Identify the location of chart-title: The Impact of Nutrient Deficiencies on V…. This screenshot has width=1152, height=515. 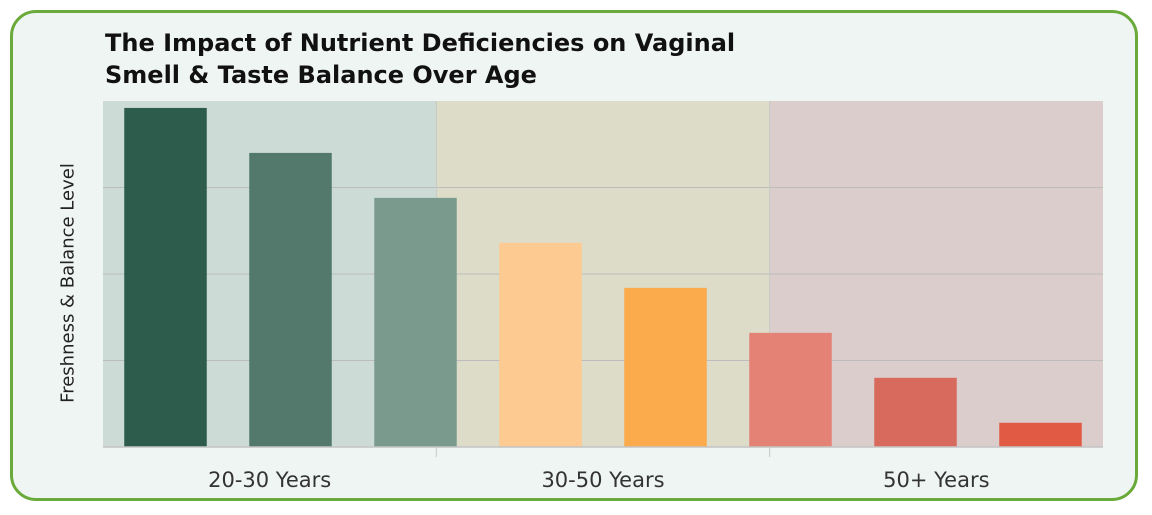
(420, 59).